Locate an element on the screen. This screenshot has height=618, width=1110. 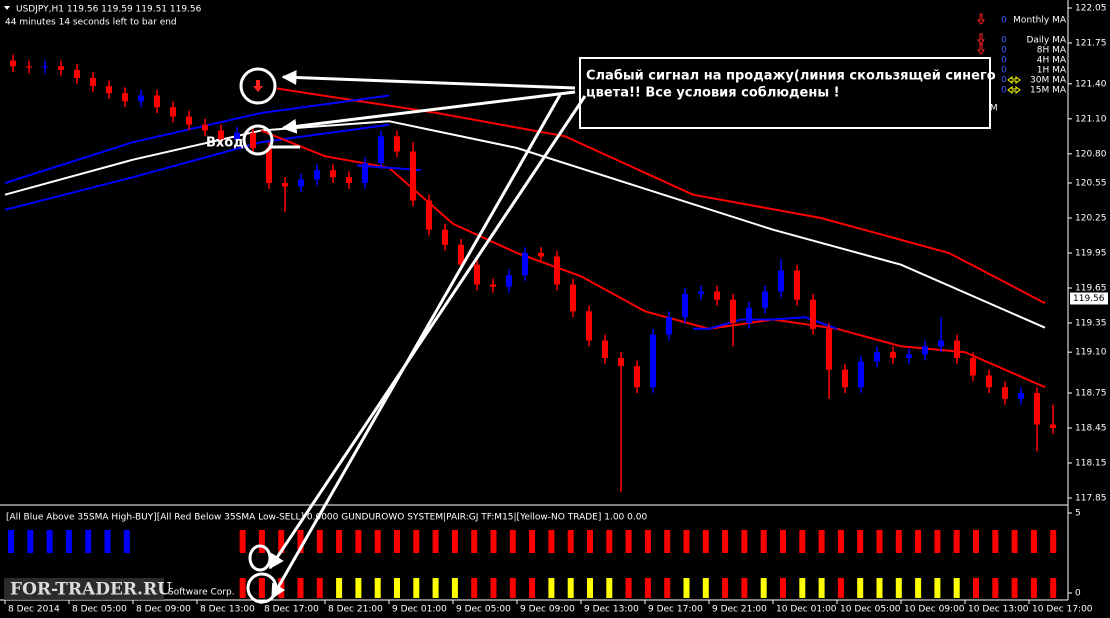
y-tick-label: 119.95 is located at coordinates (1091, 254).